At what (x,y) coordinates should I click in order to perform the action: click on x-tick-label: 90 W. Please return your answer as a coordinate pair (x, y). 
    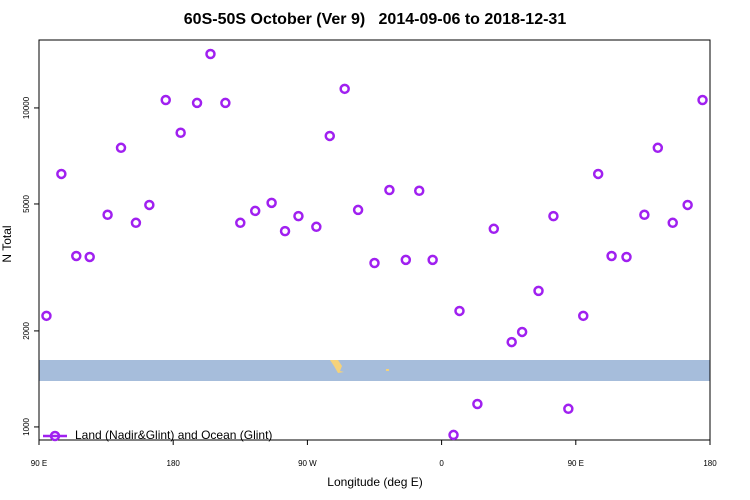
    Looking at the image, I should click on (307, 463).